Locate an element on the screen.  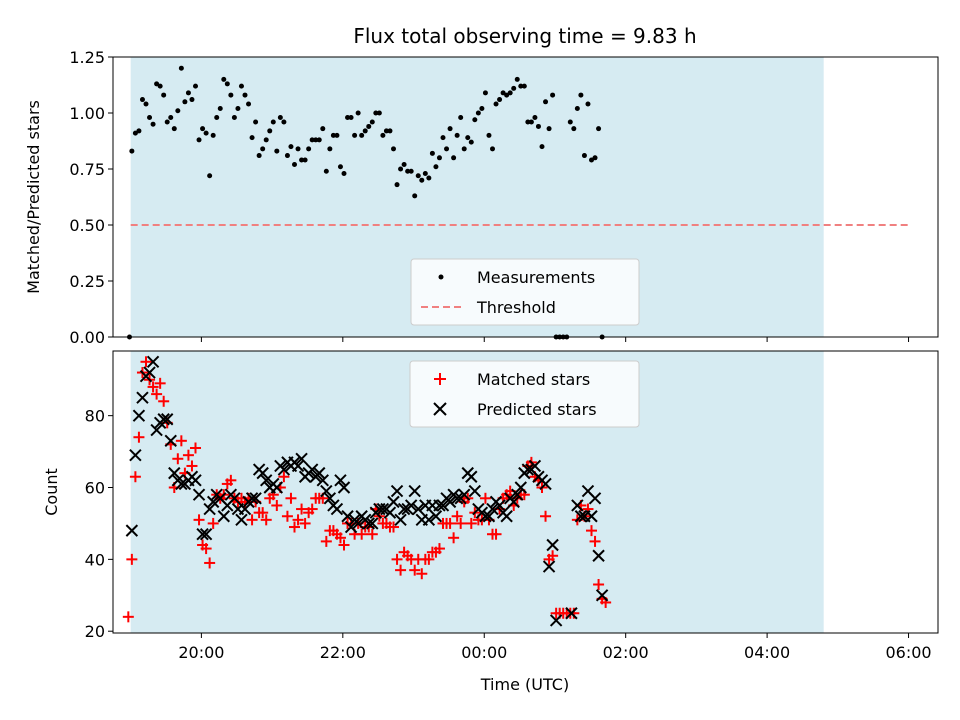
y-tick-label: 80 is located at coordinates (95, 416).